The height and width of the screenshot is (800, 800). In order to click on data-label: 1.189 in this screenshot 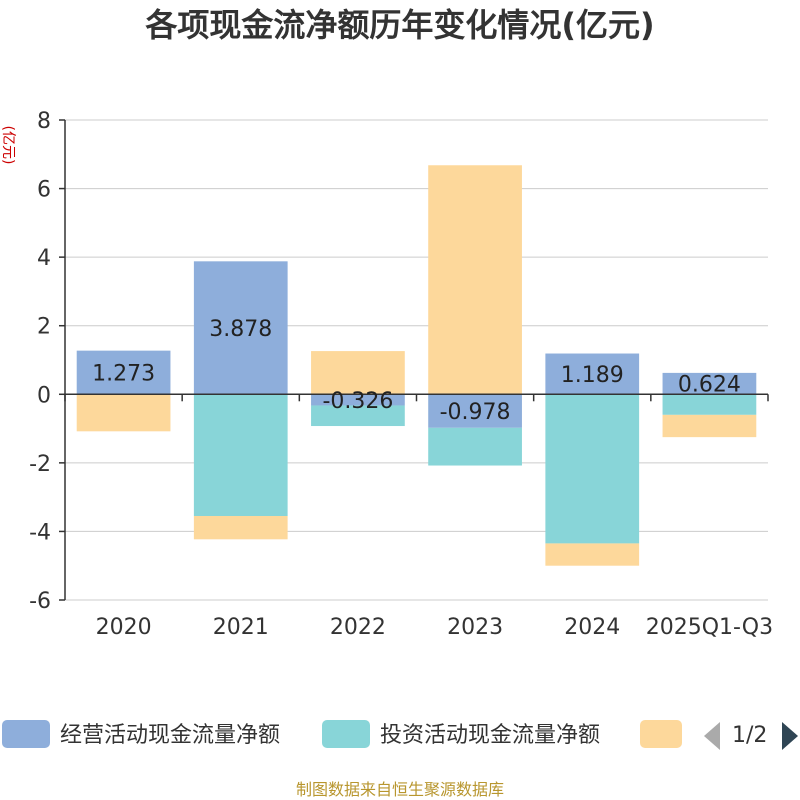, I will do `click(592, 375)`.